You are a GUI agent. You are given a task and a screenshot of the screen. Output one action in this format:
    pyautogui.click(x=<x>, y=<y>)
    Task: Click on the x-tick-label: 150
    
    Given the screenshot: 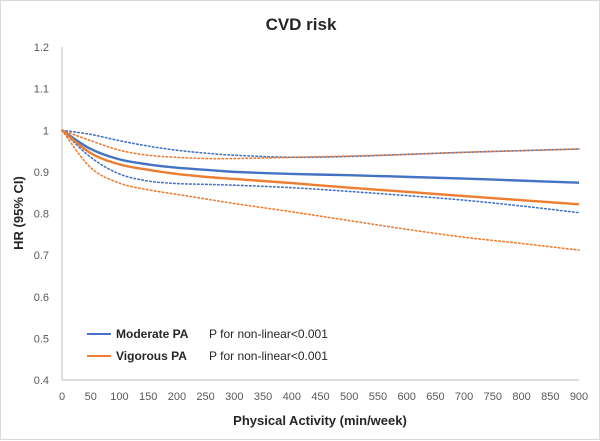 What is the action you would take?
    pyautogui.click(x=148, y=397)
    